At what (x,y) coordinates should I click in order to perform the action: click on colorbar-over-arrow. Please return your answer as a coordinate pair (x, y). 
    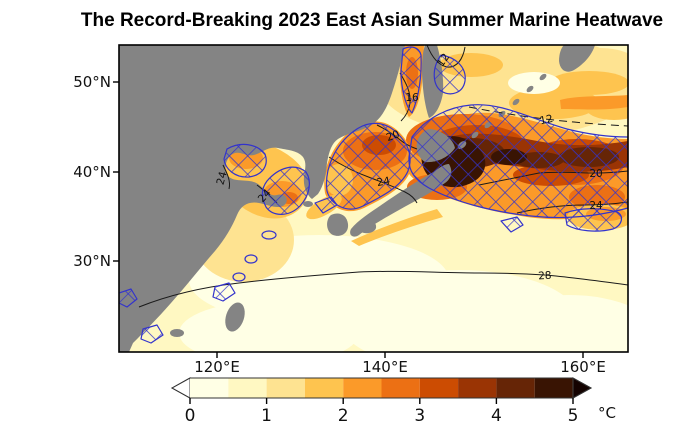
    Looking at the image, I should click on (582, 388).